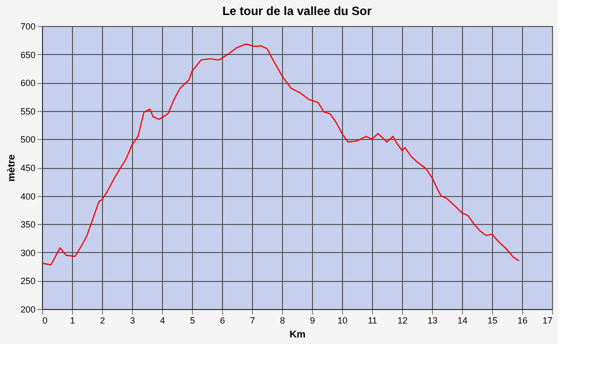  What do you see at coordinates (283, 321) in the screenshot?
I see `x-tick-label: 8` at bounding box center [283, 321].